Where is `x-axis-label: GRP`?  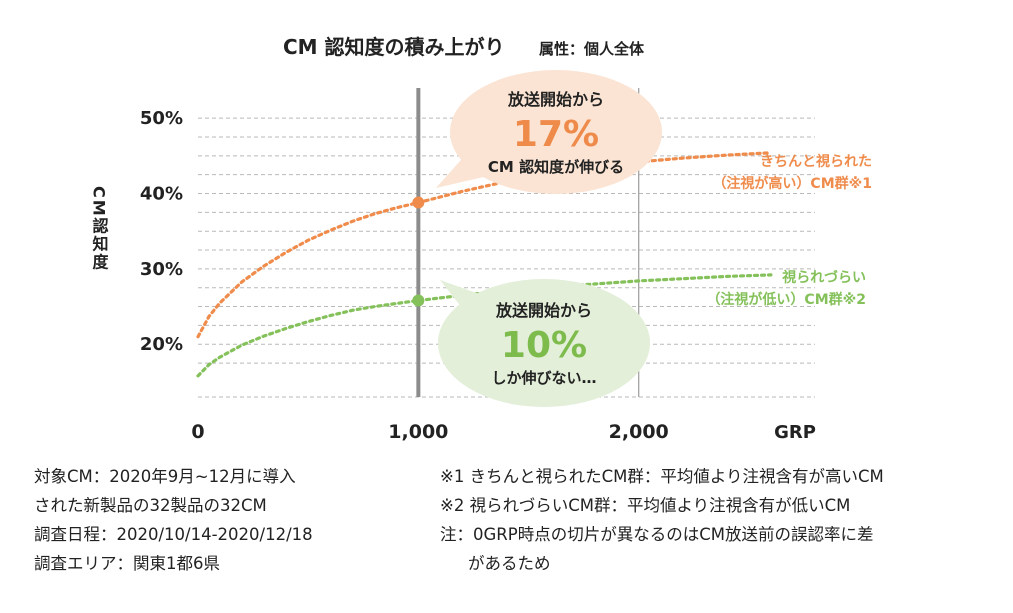 x-axis-label: GRP is located at coordinates (795, 432).